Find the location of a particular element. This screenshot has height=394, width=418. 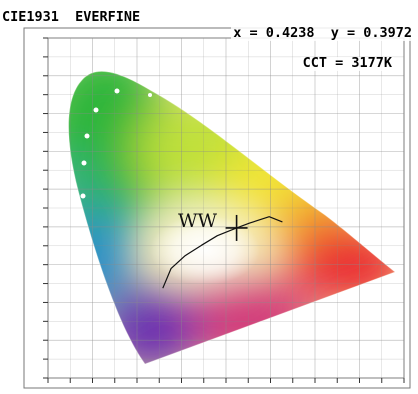

wavelength-dots is located at coordinates (116, 143).